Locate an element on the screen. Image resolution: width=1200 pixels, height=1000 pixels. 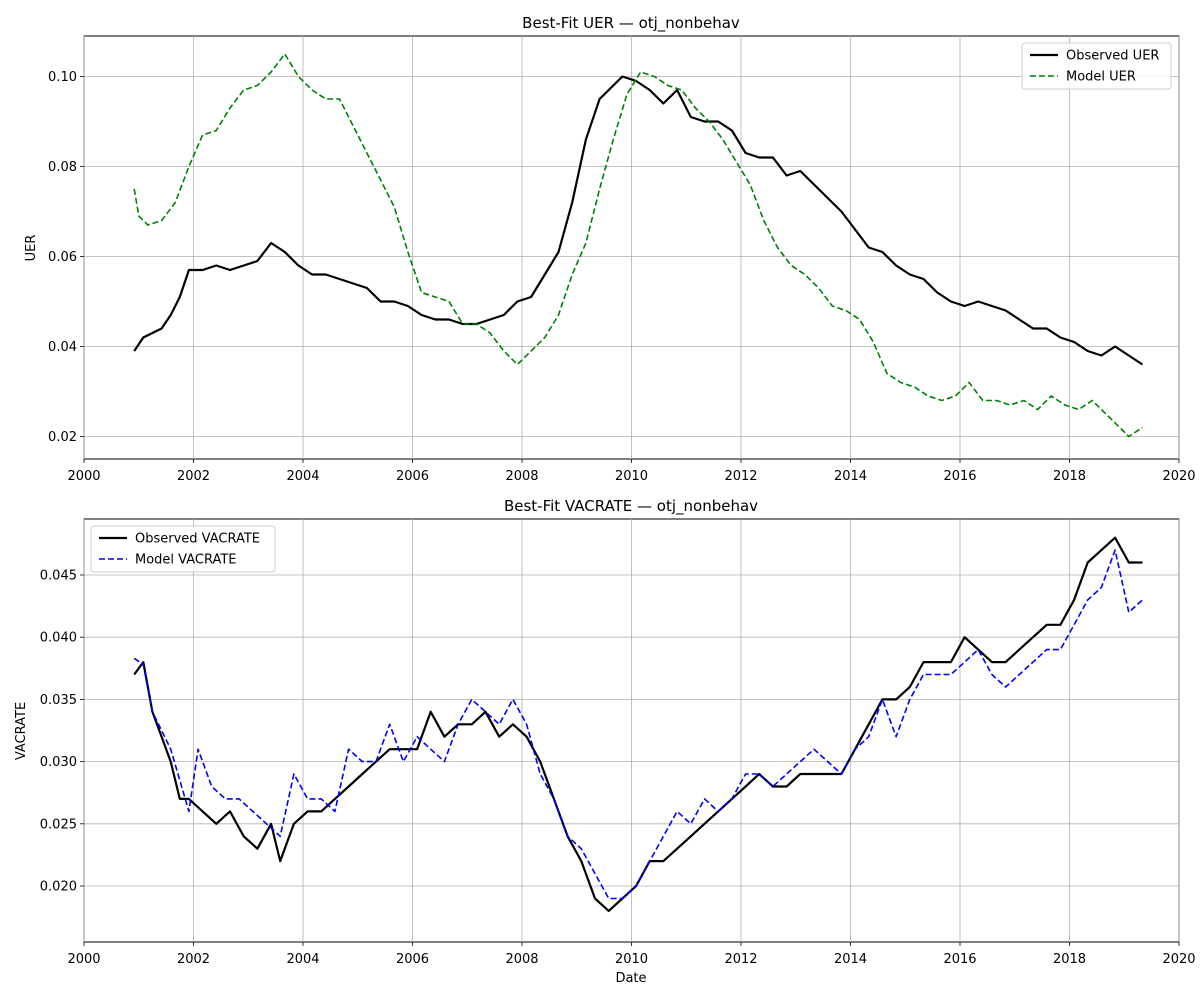
uer-x-tick-label: 2012 is located at coordinates (740, 476).